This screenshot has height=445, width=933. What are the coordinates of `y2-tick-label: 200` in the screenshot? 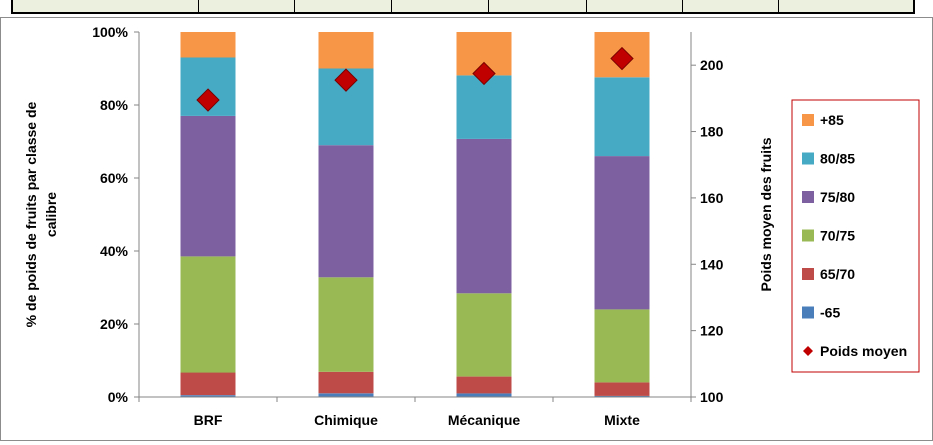 It's located at (712, 65).